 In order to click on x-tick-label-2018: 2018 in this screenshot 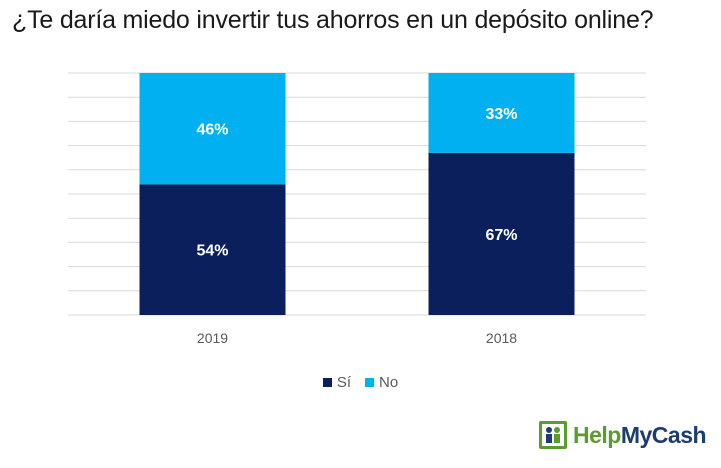, I will do `click(501, 338)`.